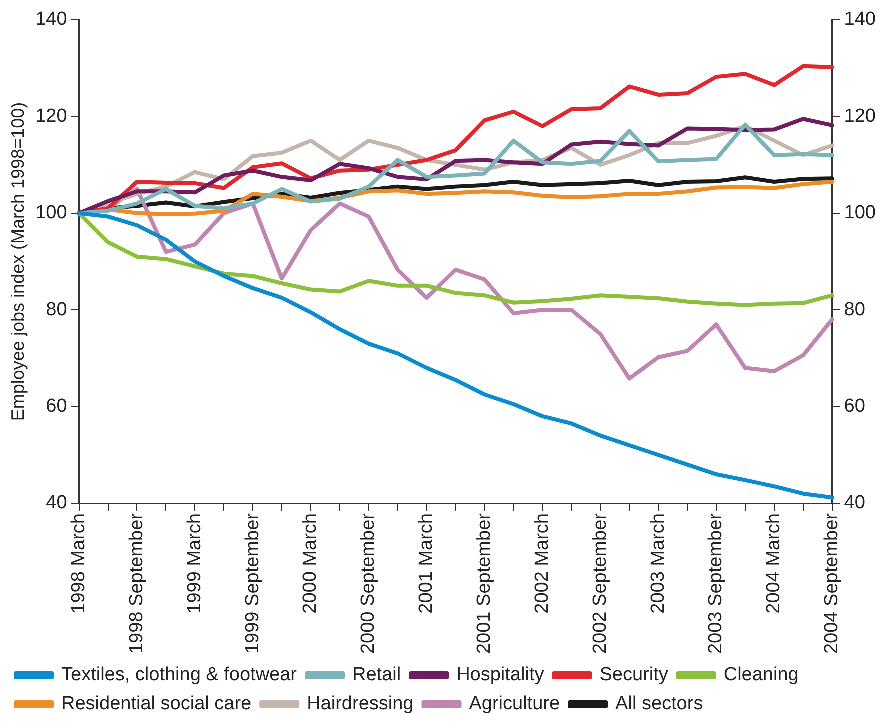 The height and width of the screenshot is (724, 890). Describe the element at coordinates (658, 564) in the screenshot. I see `x-tick-label: 2003 March` at that location.